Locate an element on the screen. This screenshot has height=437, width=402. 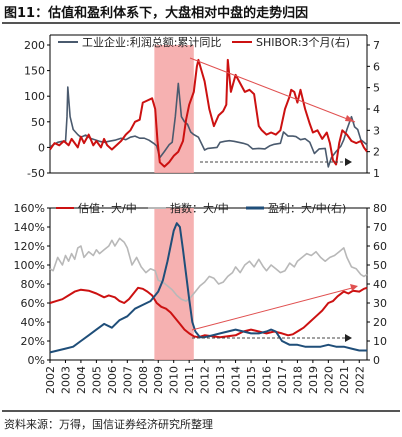
bottom-x-tick-label: 2003 is located at coordinates (65, 380).